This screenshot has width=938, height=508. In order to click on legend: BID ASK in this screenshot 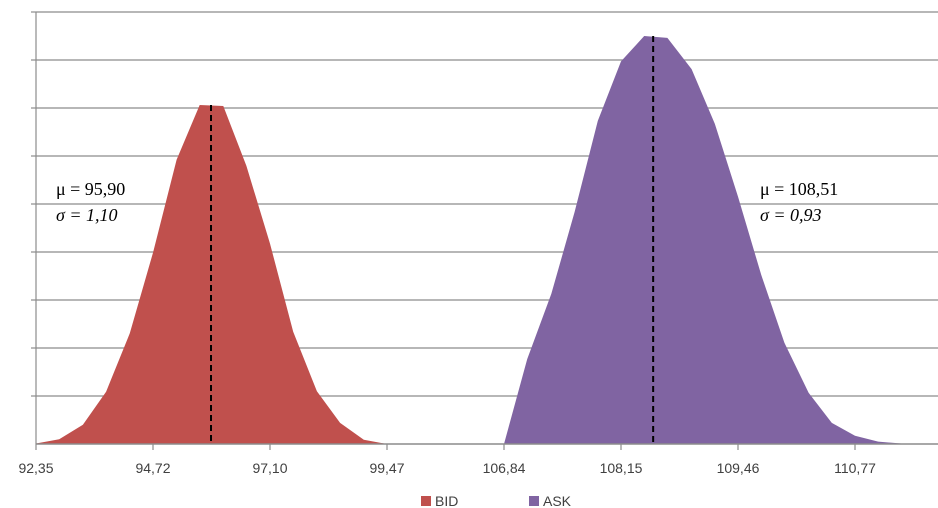, I will do `click(496, 500)`.